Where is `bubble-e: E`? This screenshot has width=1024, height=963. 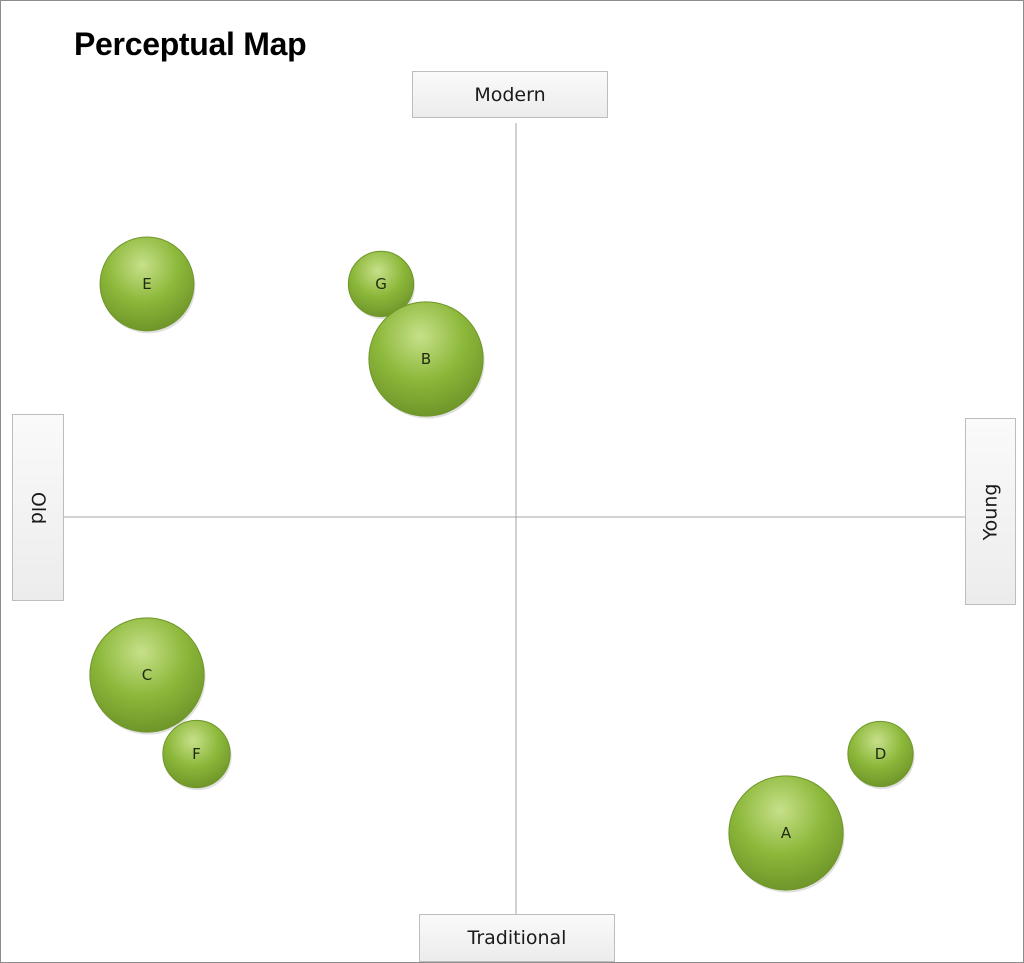 bubble-e: E is located at coordinates (147, 285).